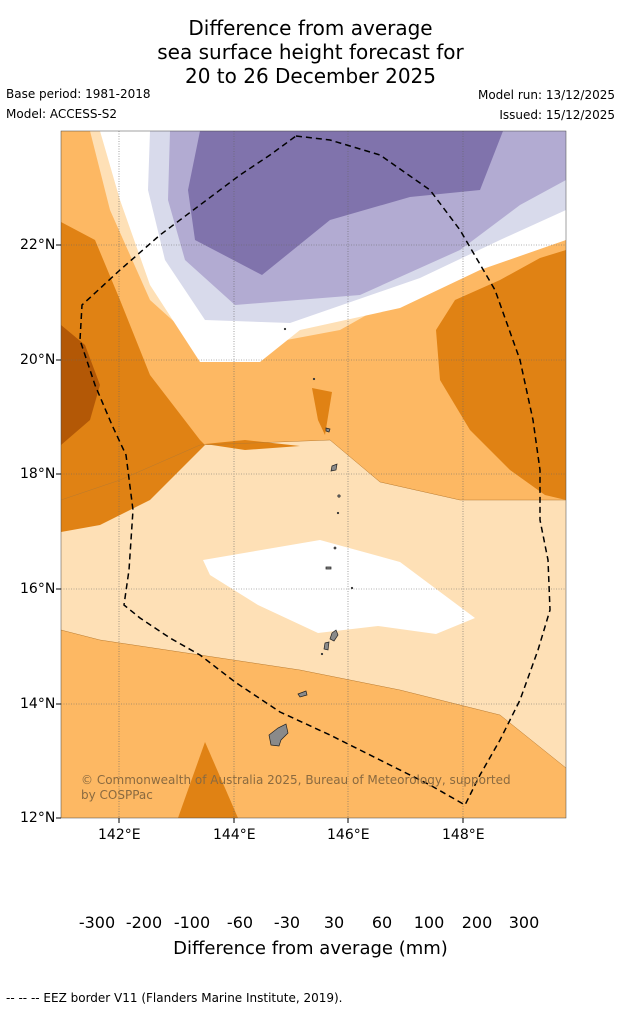  What do you see at coordinates (62, 114) in the screenshot?
I see `model-name: Model: ACCESS-S2` at bounding box center [62, 114].